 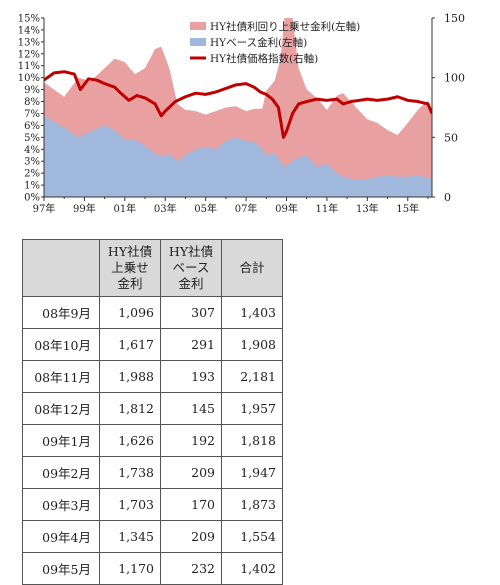 I want to click on row-month: 09年4月, so click(x=61, y=536).